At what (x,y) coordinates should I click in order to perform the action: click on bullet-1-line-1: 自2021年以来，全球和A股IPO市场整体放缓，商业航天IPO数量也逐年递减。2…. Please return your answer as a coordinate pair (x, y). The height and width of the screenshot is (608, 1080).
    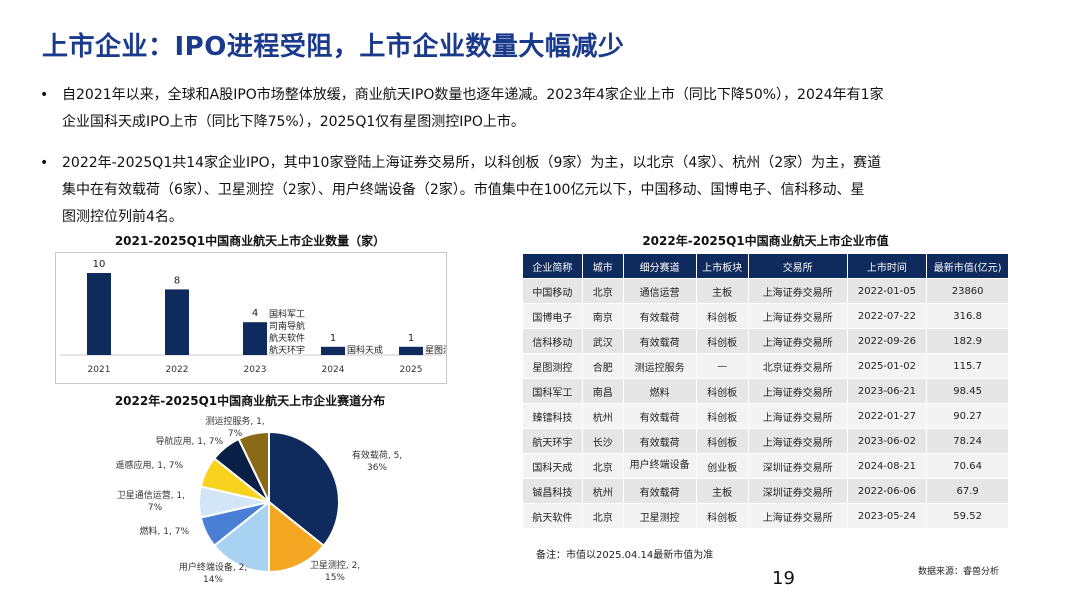
    Looking at the image, I should click on (473, 95).